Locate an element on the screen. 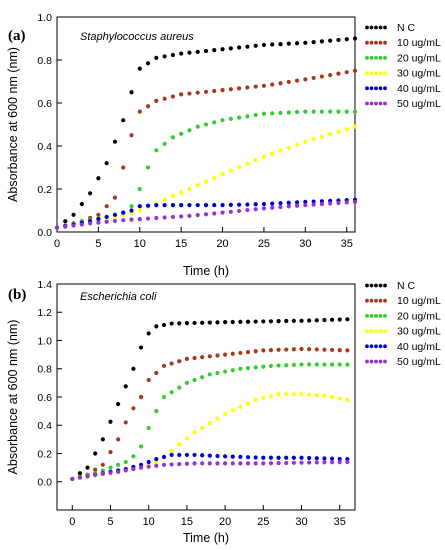 This screenshot has height=550, width=445. organism-name: Escherichia coli is located at coordinates (118, 297).